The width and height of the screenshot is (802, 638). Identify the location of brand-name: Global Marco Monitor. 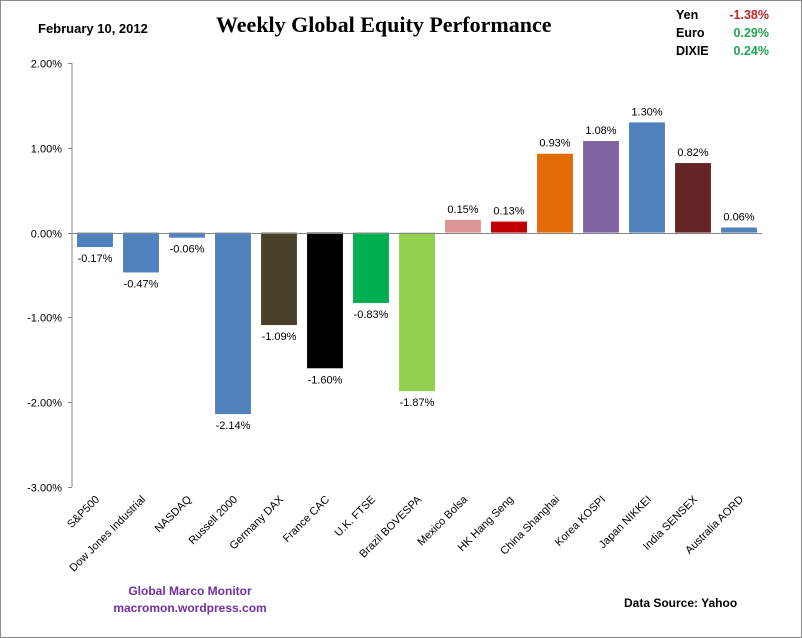
(190, 591).